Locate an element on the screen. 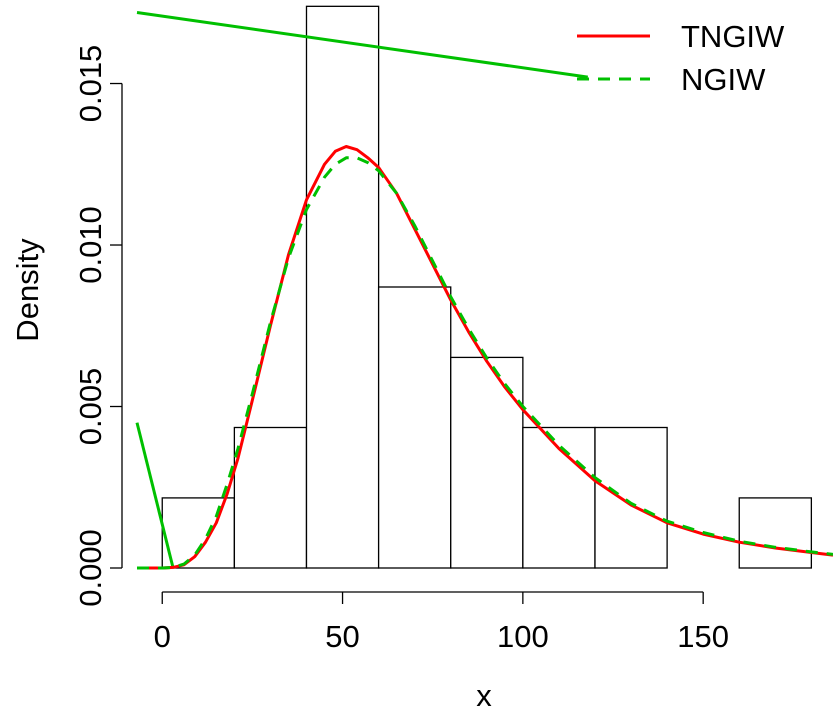 This screenshot has width=833, height=717. y-tick-label: 0.000 is located at coordinates (90, 568).